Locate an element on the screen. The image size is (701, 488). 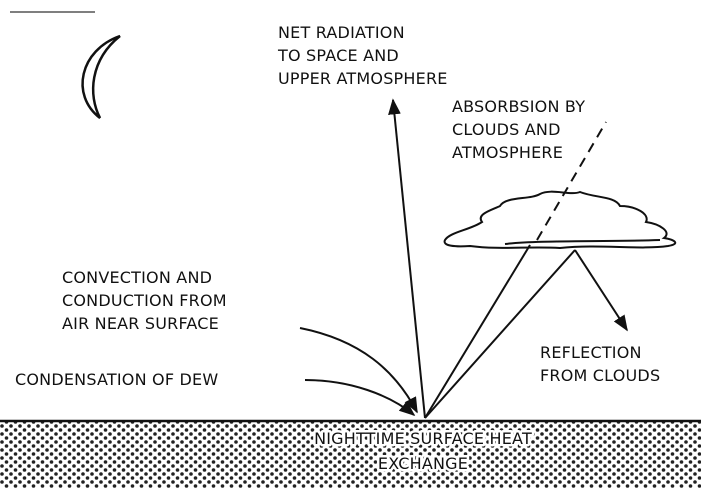
label-surface: EXCHANGE is located at coordinates (423, 463).